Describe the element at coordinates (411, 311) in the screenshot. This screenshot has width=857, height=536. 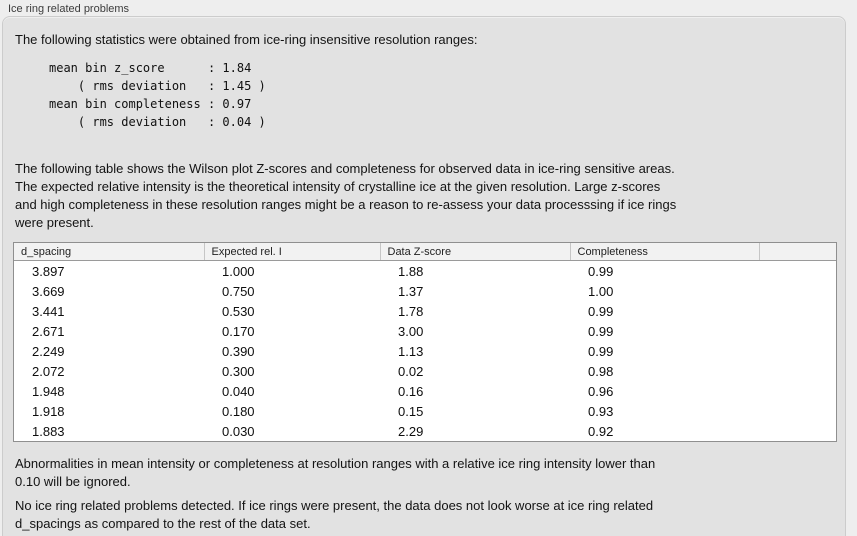
I see `table-cell: 1.78` at that location.